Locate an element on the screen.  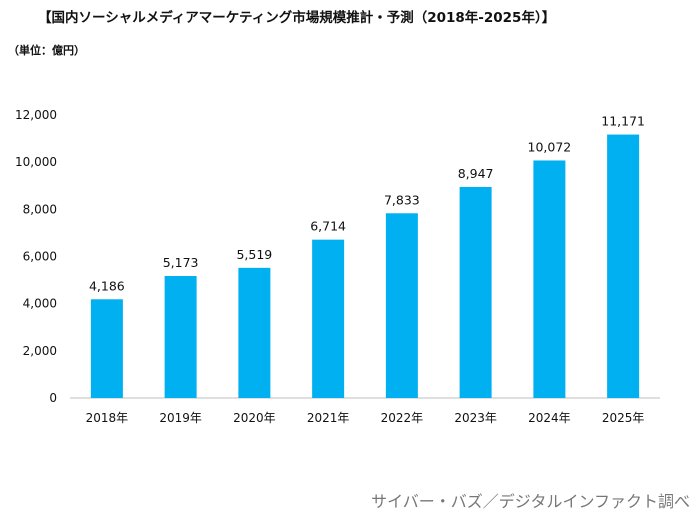
y-tick-label: 0 is located at coordinates (53, 398).